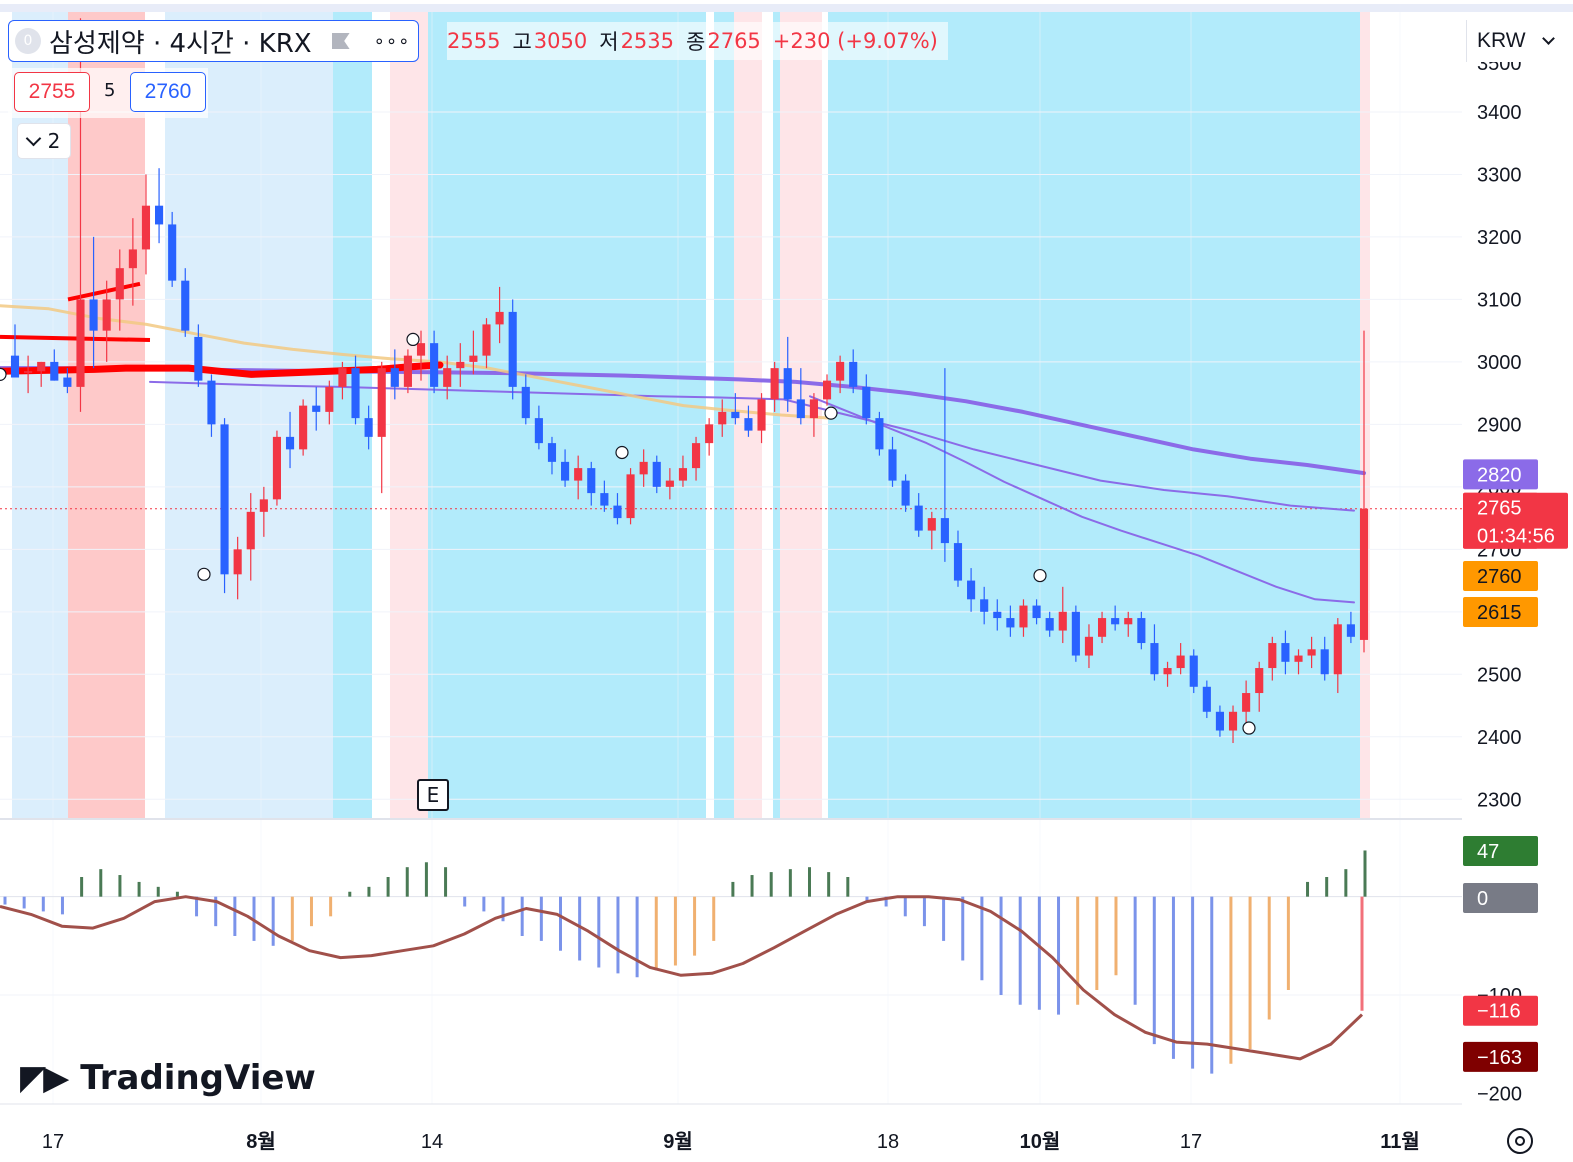  What do you see at coordinates (340, 41) in the screenshot?
I see `flag-icon` at bounding box center [340, 41].